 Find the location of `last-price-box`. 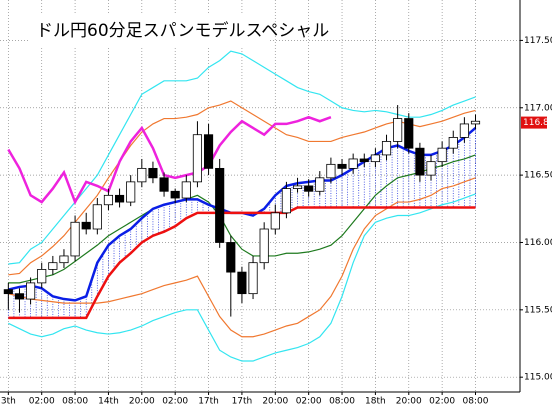

last-price-box is located at coordinates (534, 122).